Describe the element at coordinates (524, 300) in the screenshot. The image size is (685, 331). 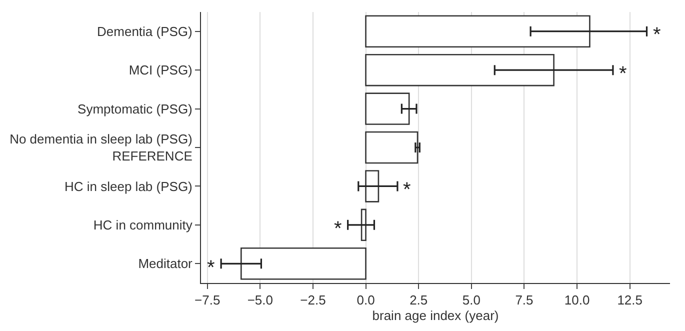
I see `x-tick-label: 7.5` at that location.